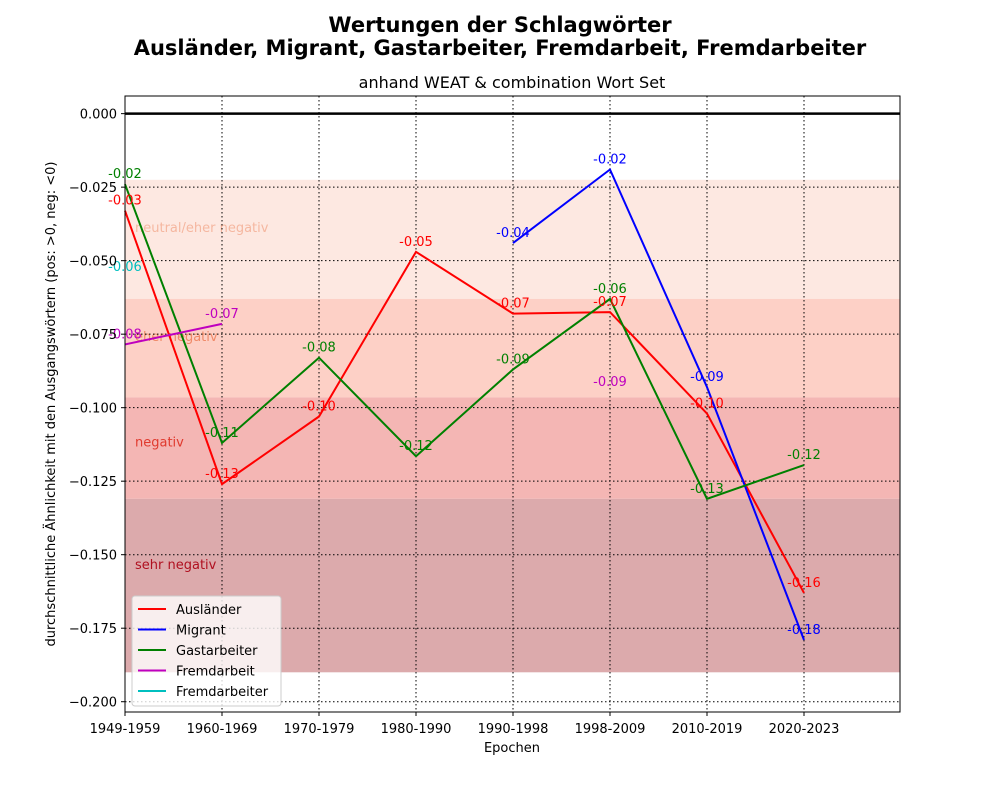 The width and height of the screenshot is (1000, 804). What do you see at coordinates (217, 651) in the screenshot?
I see `legend-label: Gastarbeiter` at bounding box center [217, 651].